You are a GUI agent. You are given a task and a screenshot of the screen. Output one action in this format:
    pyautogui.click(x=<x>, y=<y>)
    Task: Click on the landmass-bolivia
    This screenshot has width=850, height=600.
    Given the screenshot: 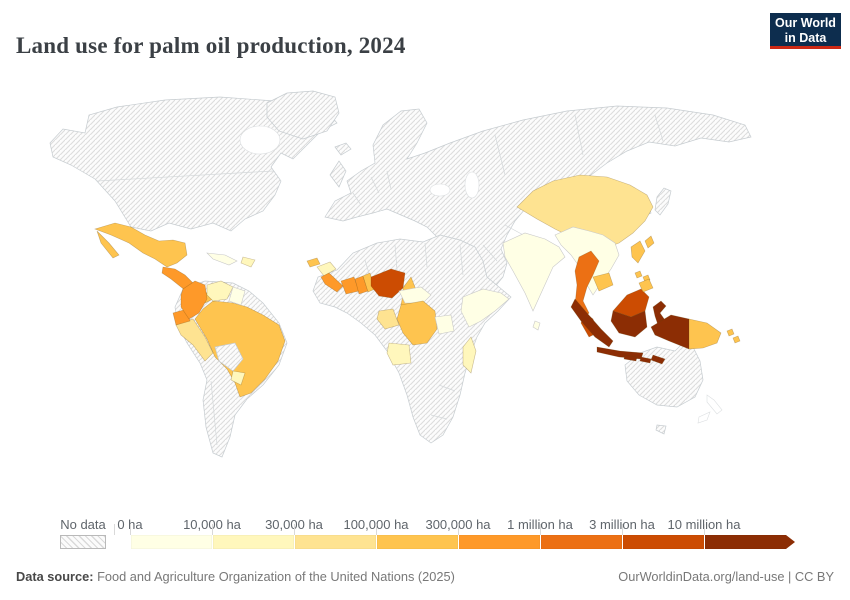 What is the action you would take?
    pyautogui.click(x=229, y=357)
    